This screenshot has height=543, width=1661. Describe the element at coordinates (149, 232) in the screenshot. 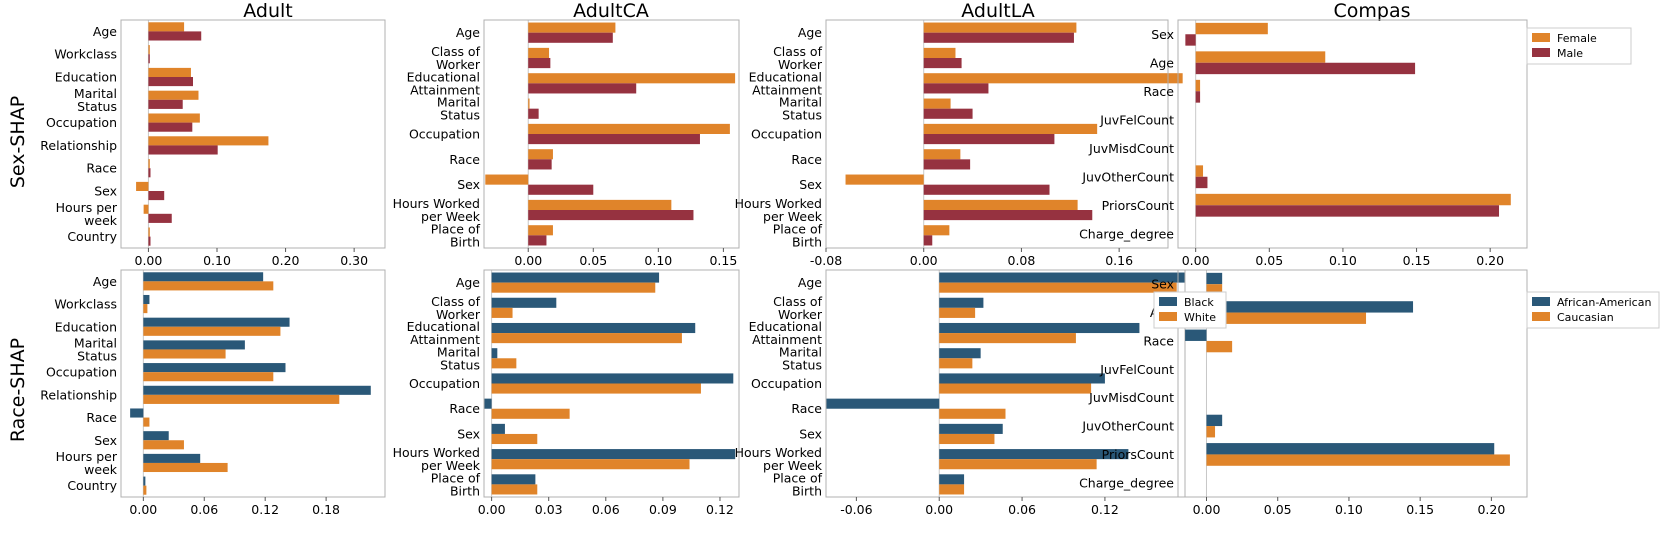

I see `bar-female-country` at that location.